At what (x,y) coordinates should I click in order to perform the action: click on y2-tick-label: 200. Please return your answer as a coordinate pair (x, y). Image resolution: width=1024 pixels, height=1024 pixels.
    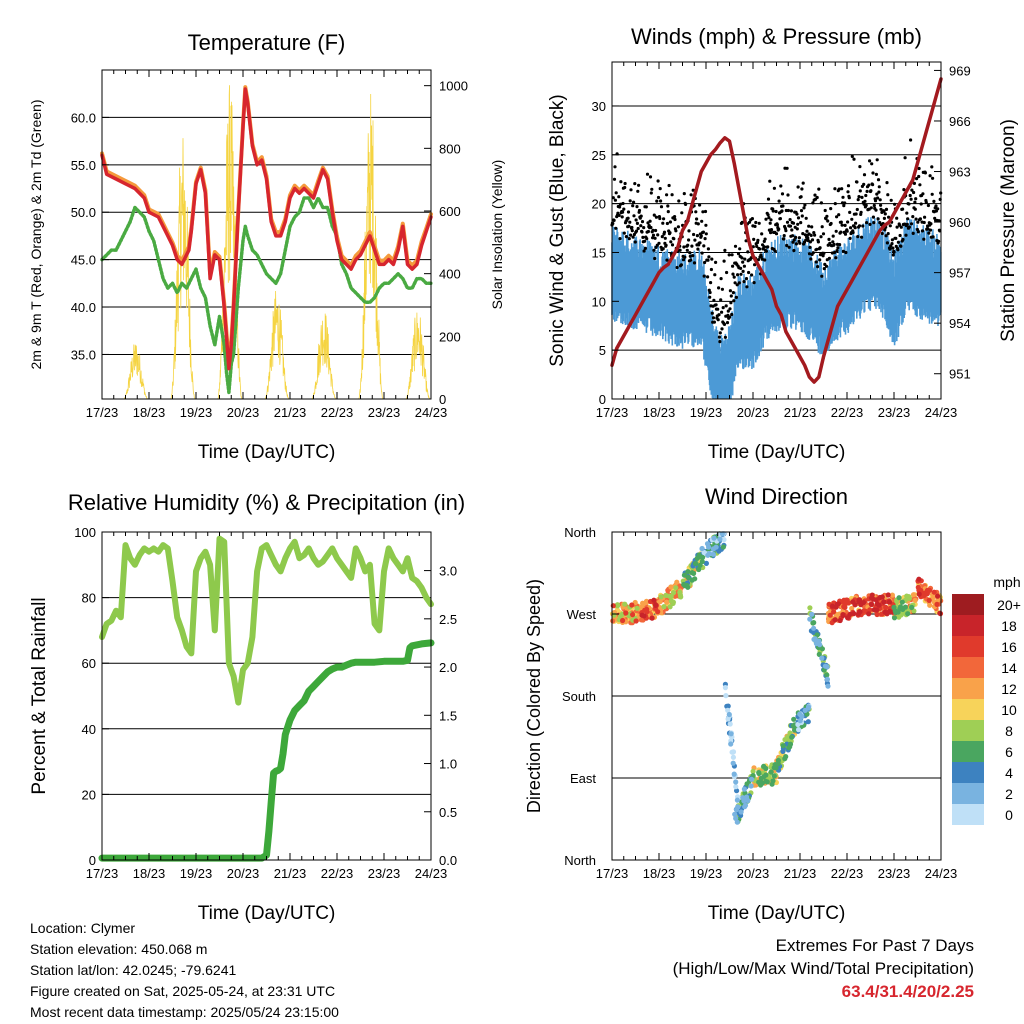
    Looking at the image, I should click on (450, 336).